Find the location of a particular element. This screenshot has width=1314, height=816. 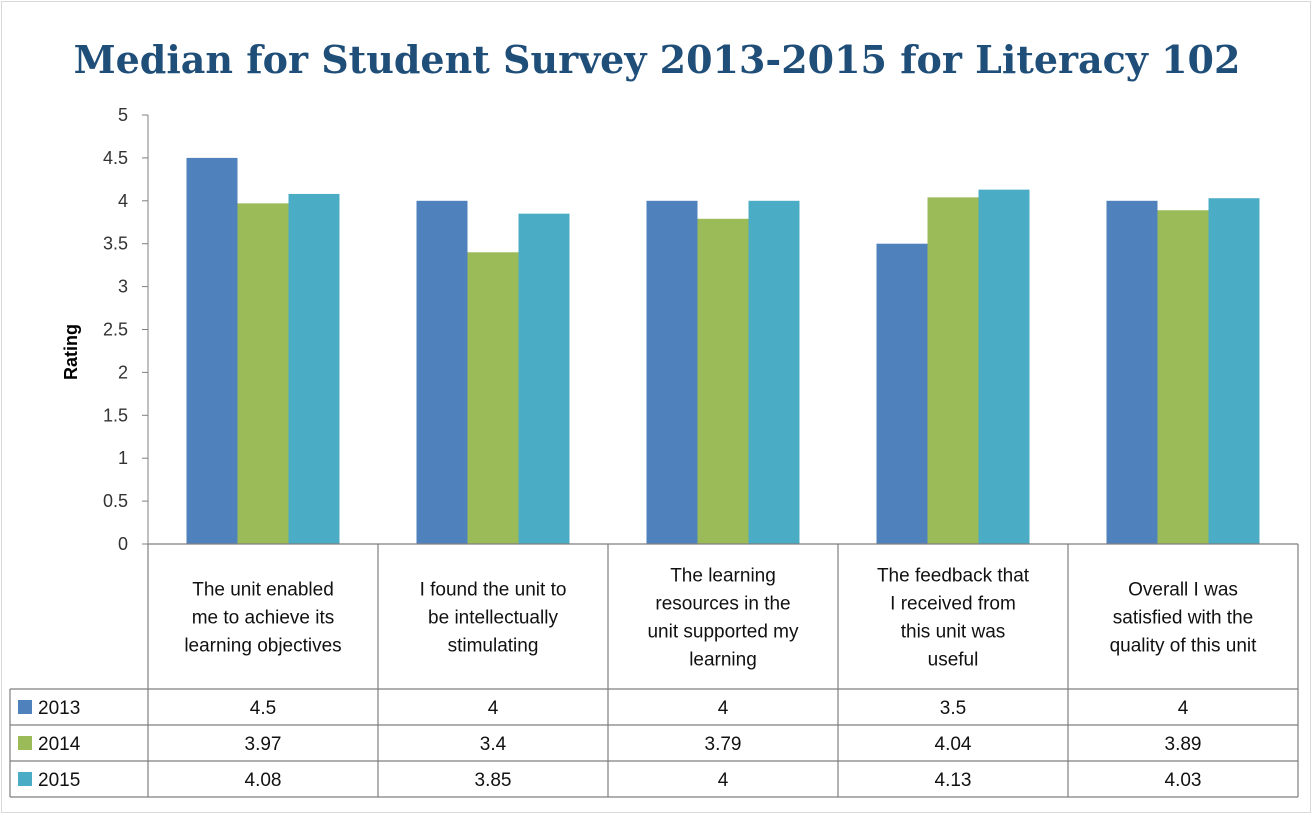

data-label-2014-1: 3.97 is located at coordinates (263, 744).